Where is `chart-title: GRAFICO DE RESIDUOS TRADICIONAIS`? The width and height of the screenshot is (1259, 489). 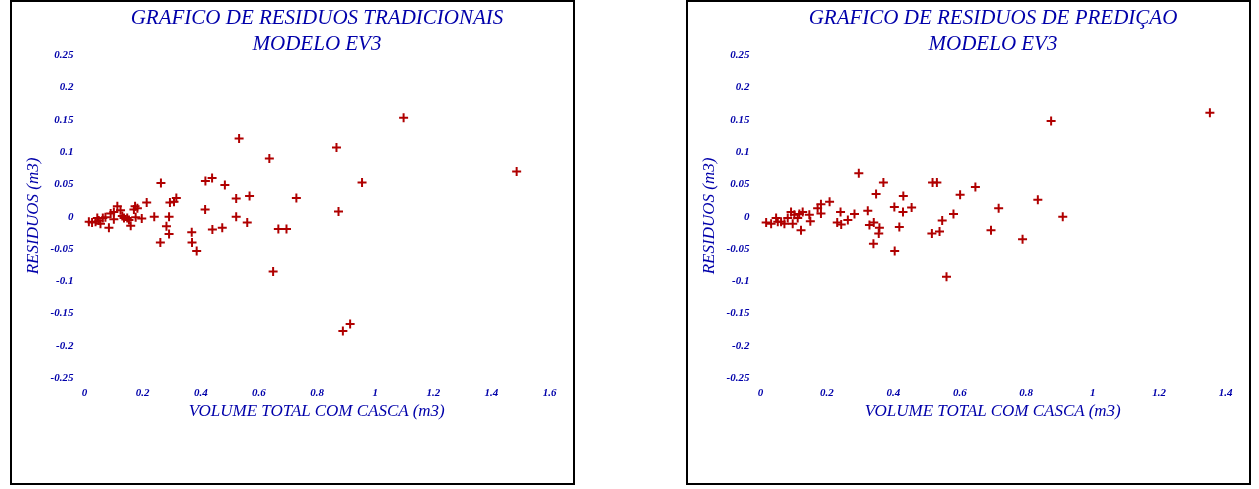
chart-title: GRAFICO DE RESIDUOS TRADICIONAIS is located at coordinates (317, 16).